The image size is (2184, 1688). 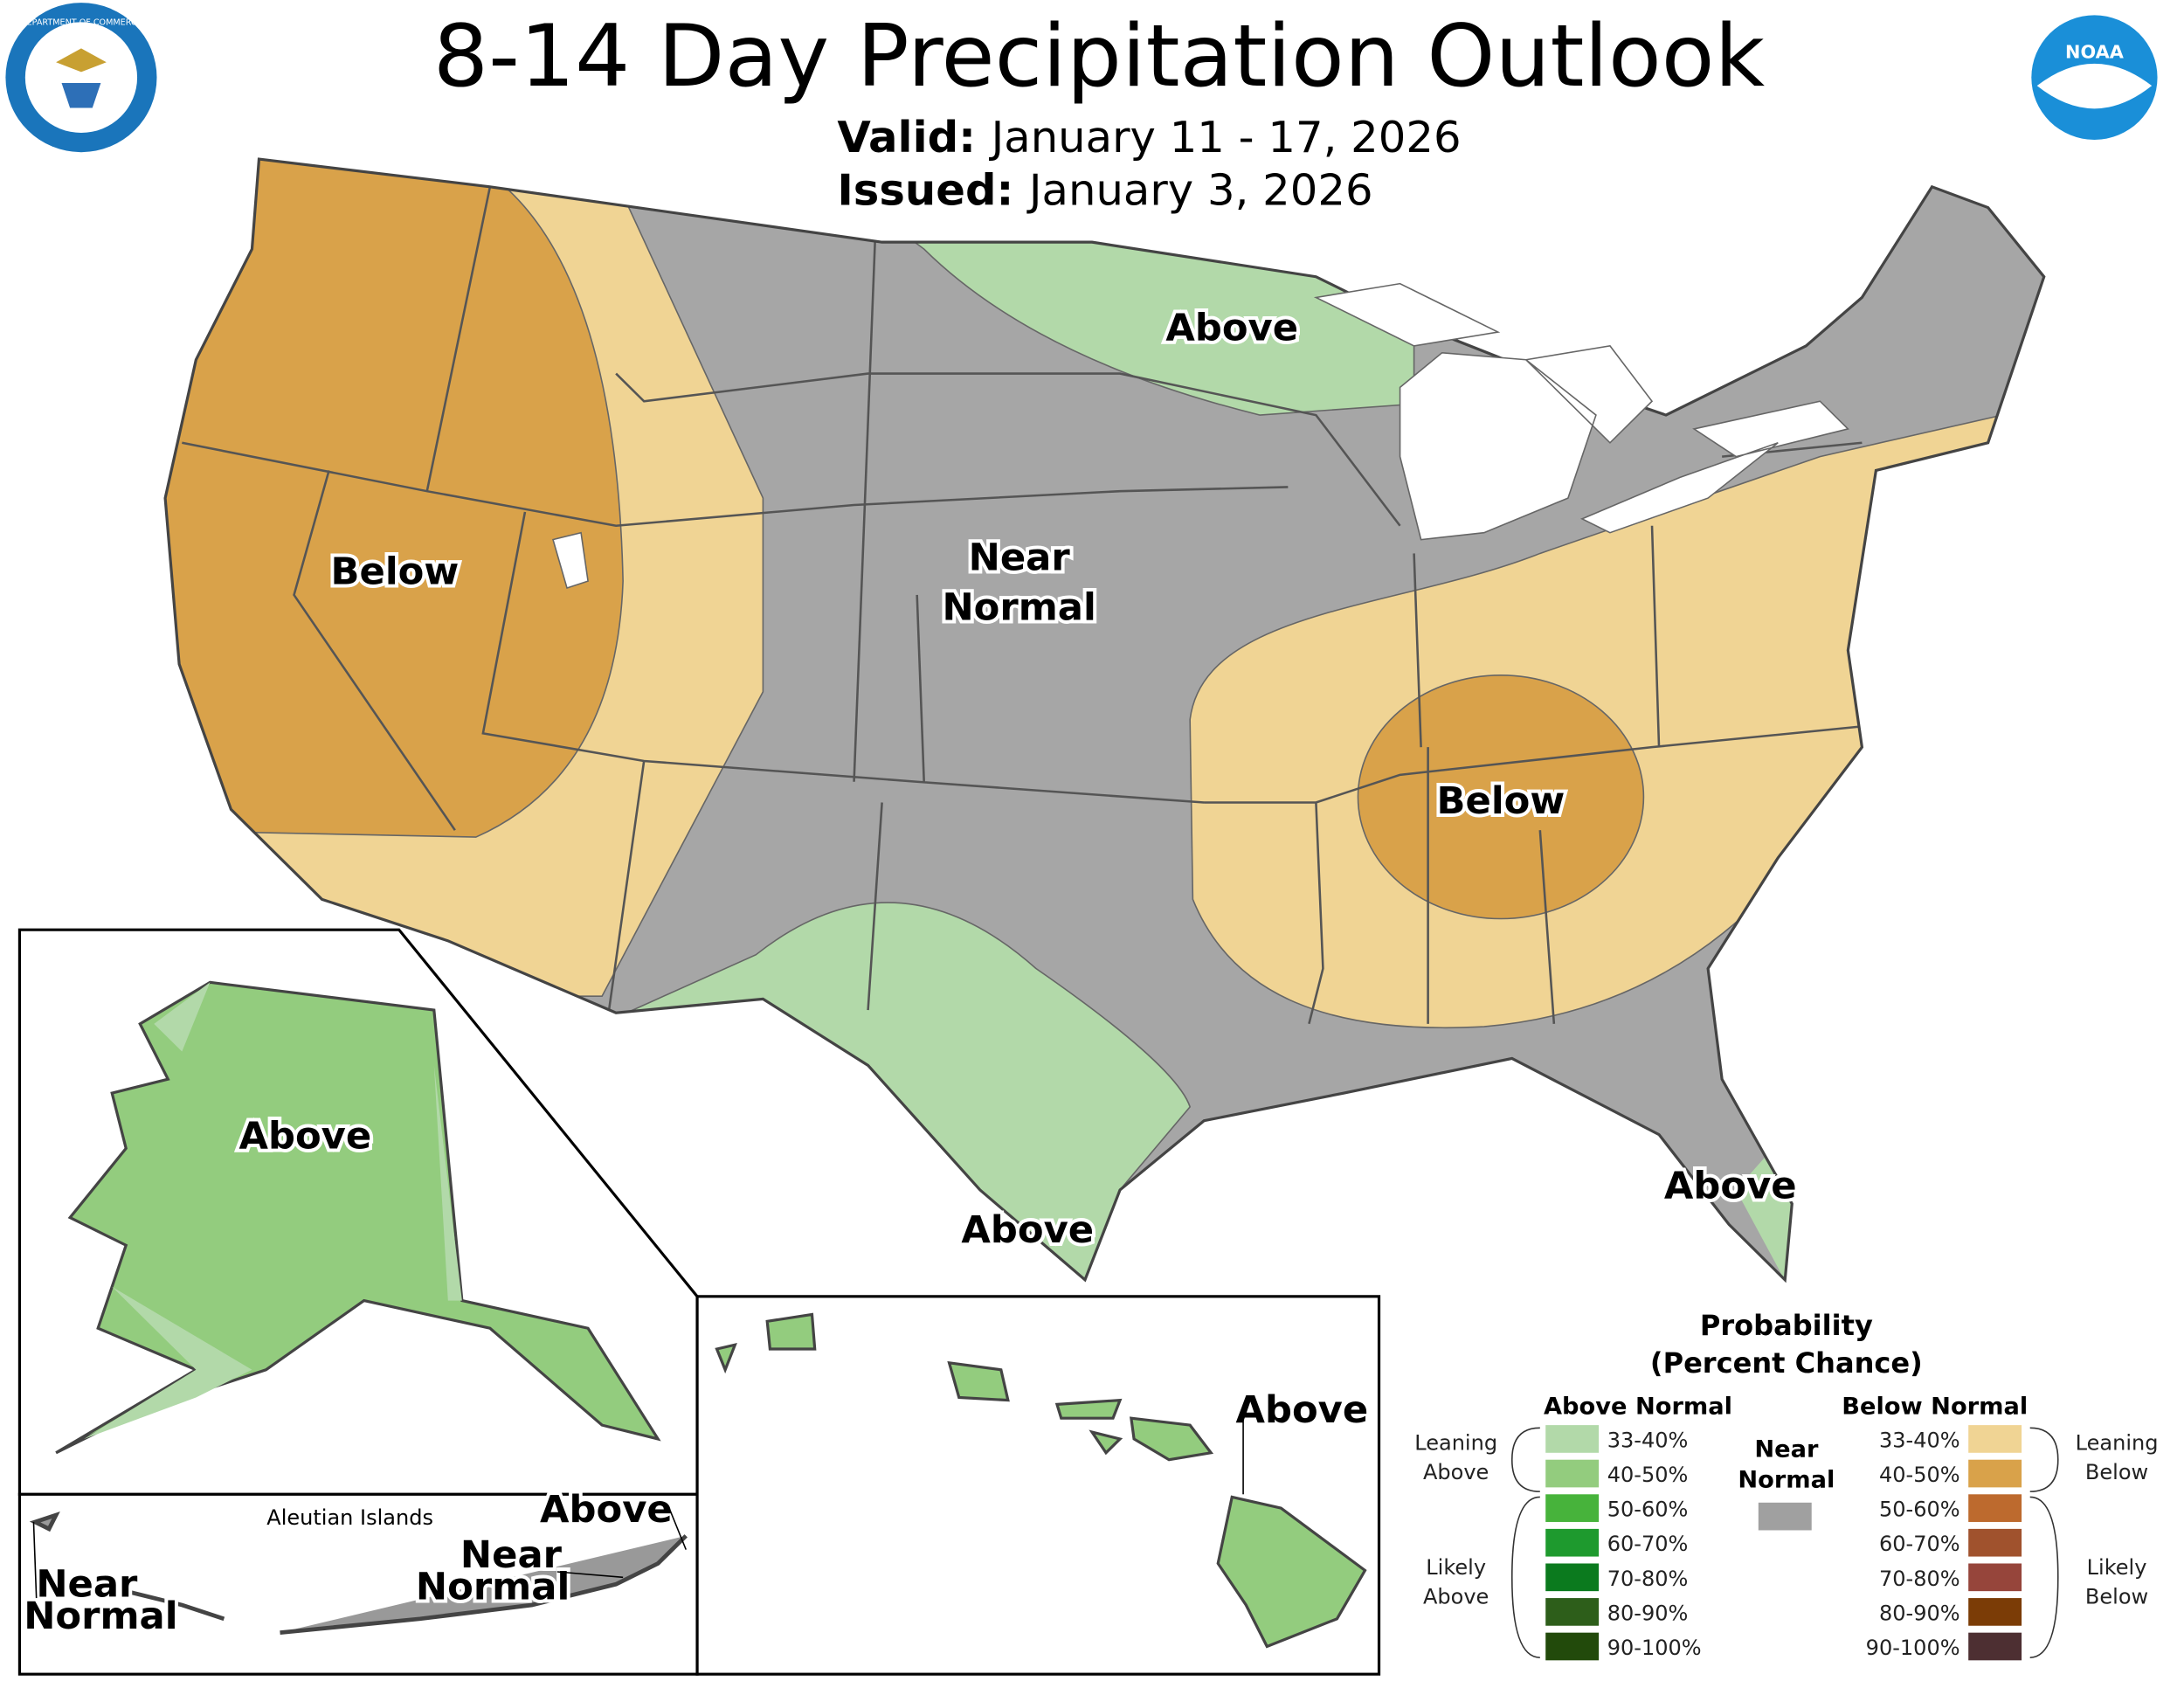 What do you see at coordinates (1786, 1480) in the screenshot?
I see `legend-label: Normal` at bounding box center [1786, 1480].